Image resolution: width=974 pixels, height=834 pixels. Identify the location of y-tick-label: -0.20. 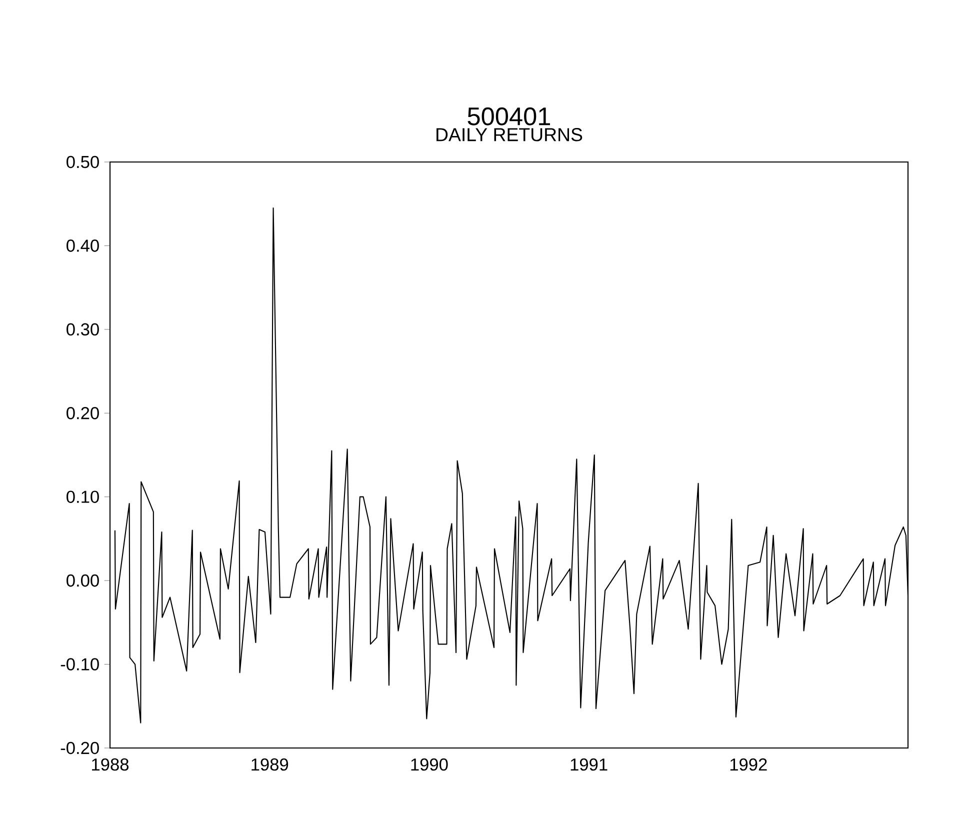
(79, 748).